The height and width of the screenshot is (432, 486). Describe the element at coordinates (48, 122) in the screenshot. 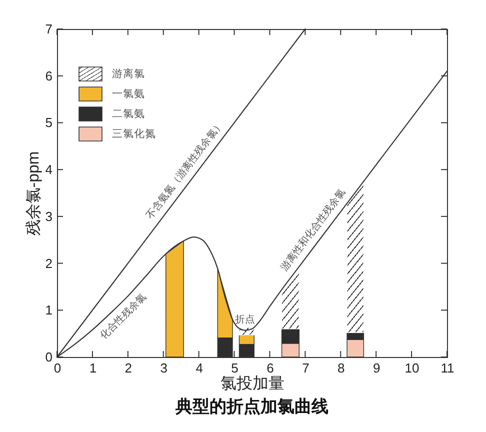

I see `y-tick-label: 5` at that location.